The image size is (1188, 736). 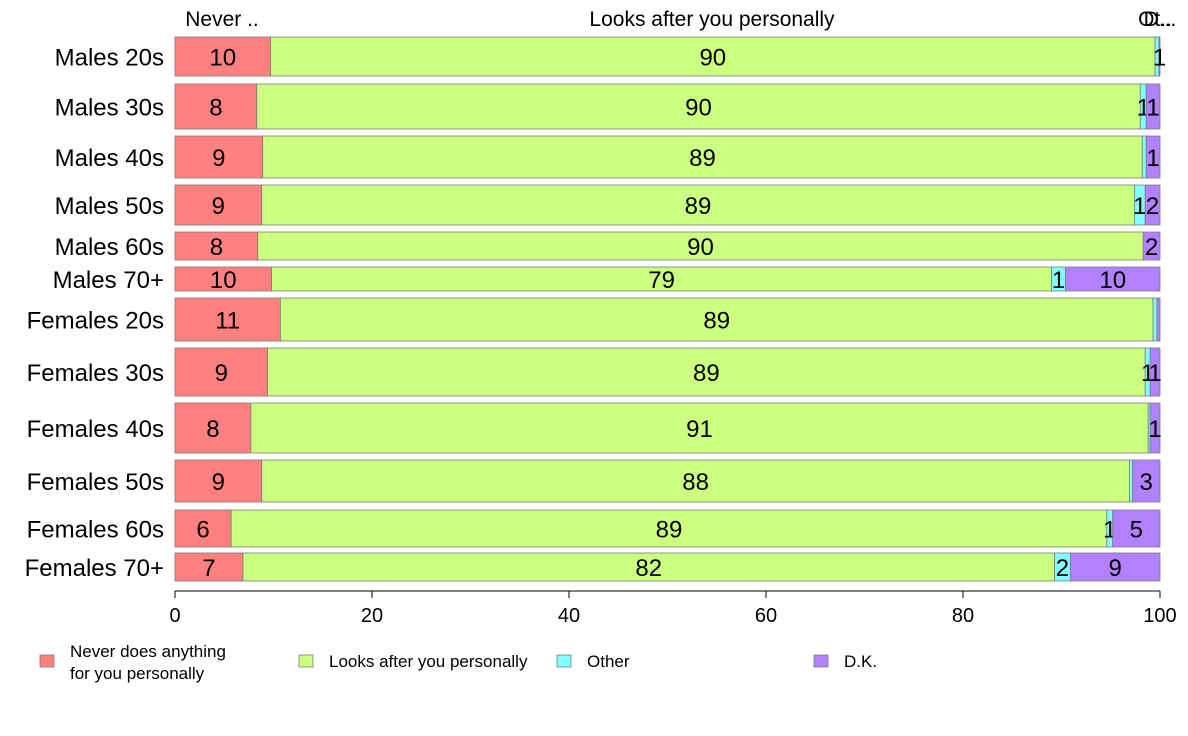 What do you see at coordinates (109, 247) in the screenshot?
I see `category-label: Males 60s` at bounding box center [109, 247].